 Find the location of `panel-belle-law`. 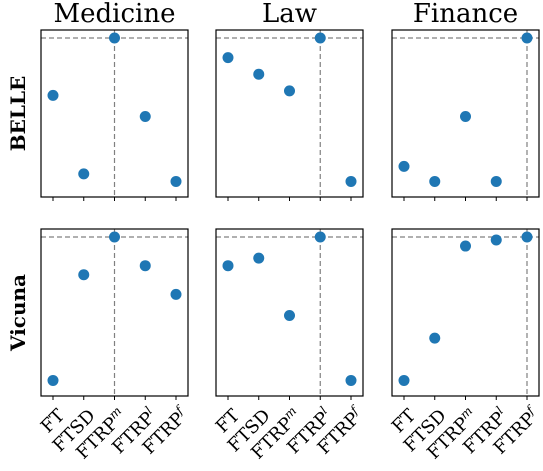

panel-belle-law is located at coordinates (289, 115).